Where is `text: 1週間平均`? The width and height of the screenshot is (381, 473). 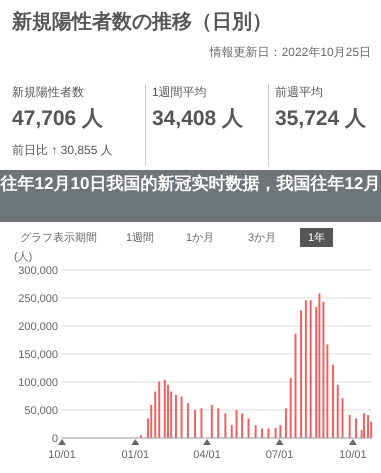
text: 1週間平均 is located at coordinates (179, 92).